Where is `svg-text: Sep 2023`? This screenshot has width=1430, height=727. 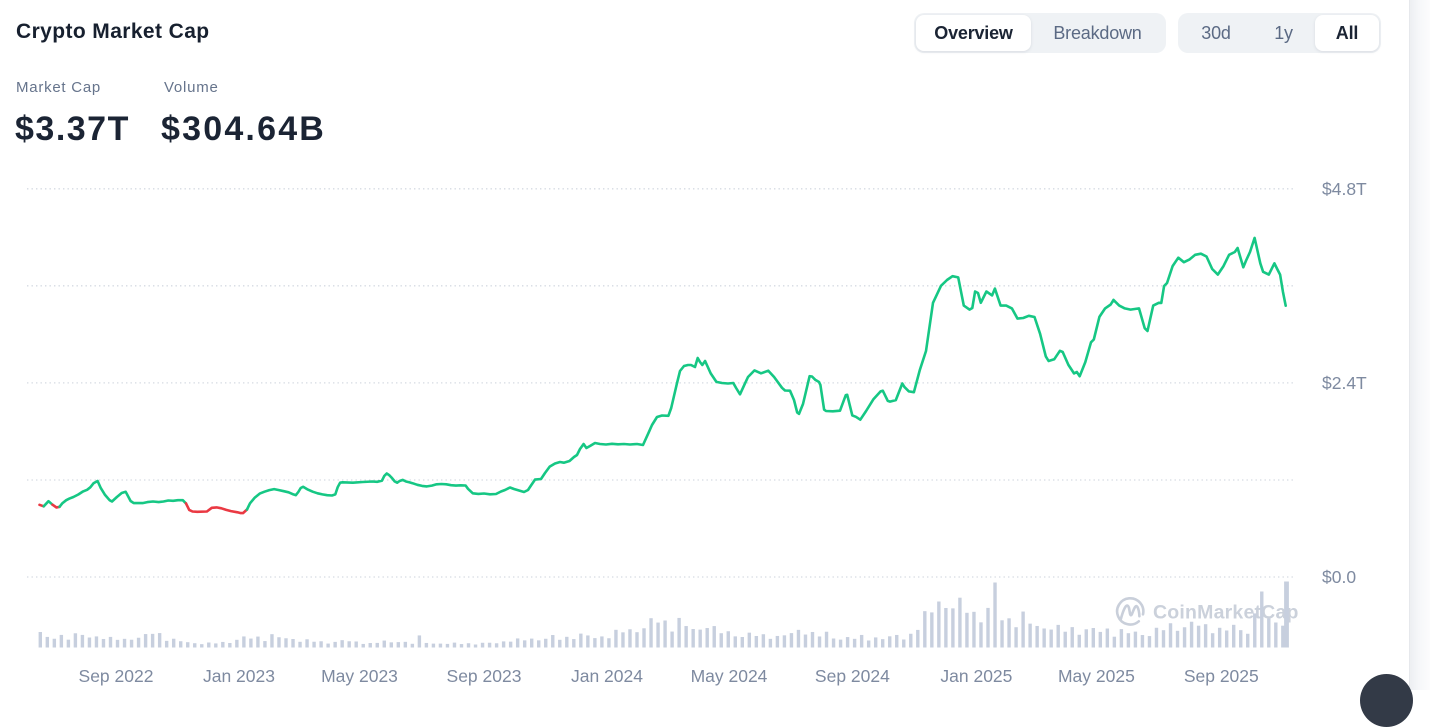 svg-text: Sep 2023 is located at coordinates (484, 676).